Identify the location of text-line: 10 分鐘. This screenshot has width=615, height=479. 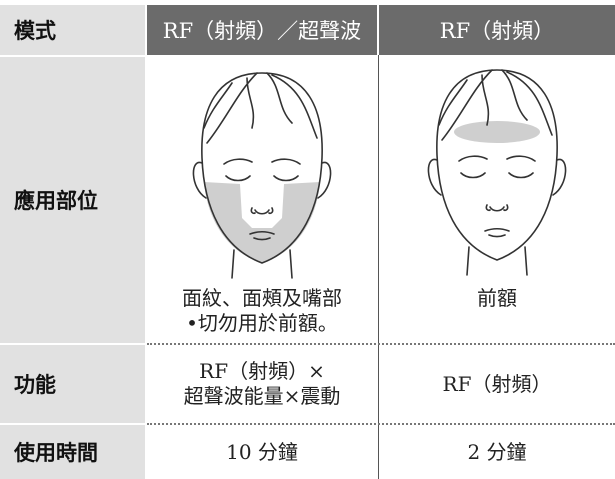
(262, 451).